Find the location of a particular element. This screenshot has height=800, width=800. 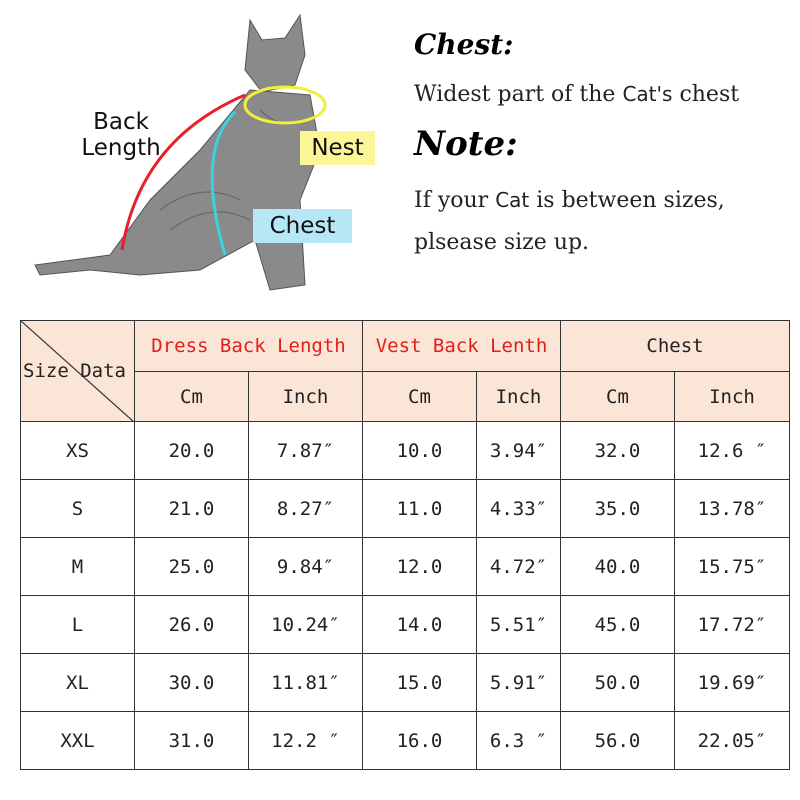

cell: 13.78″ is located at coordinates (732, 508).